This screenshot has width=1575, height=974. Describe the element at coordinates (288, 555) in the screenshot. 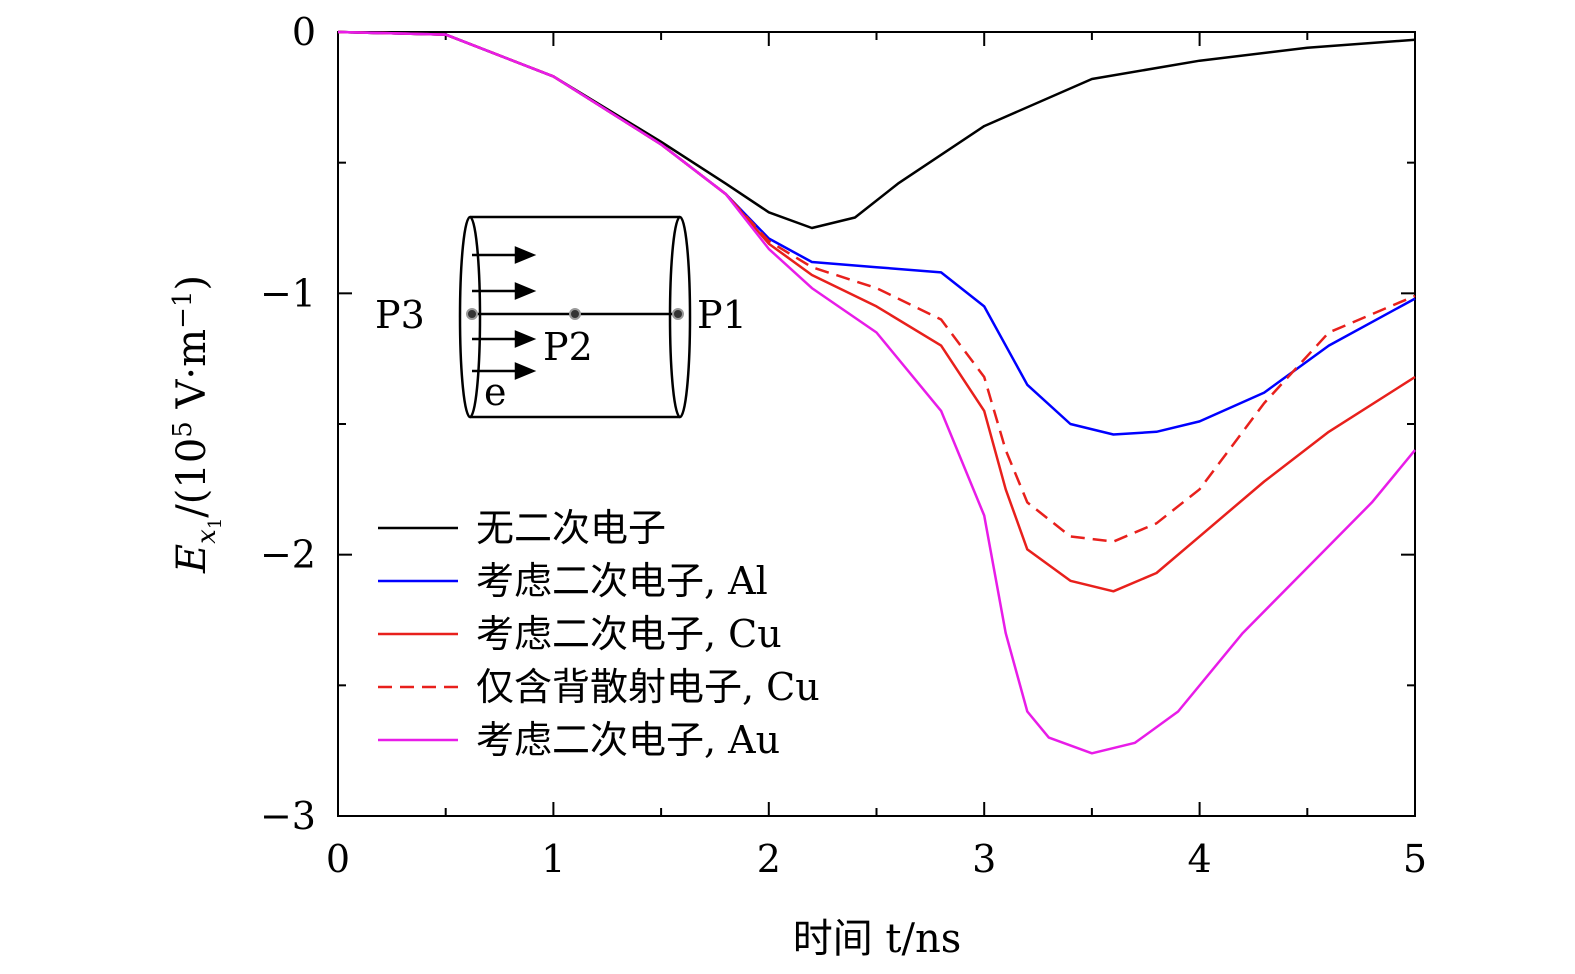

I see `y-tick-label: −2` at that location.